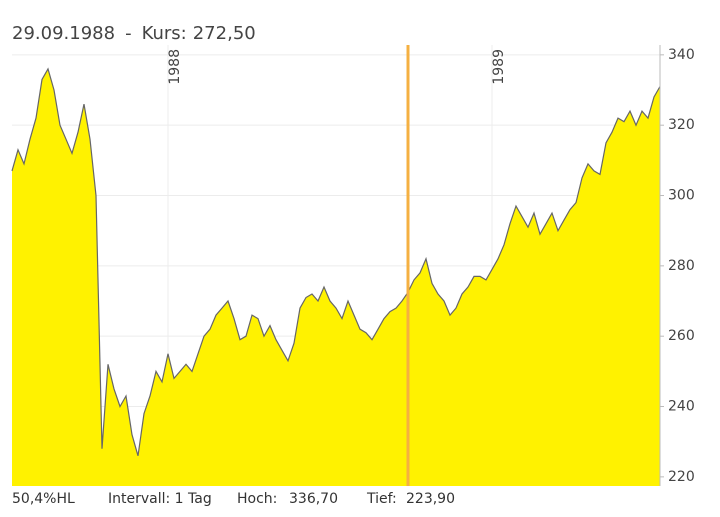 The width and height of the screenshot is (720, 517). Describe the element at coordinates (164, 33) in the screenshot. I see `cursor-label: Kurs:` at that location.